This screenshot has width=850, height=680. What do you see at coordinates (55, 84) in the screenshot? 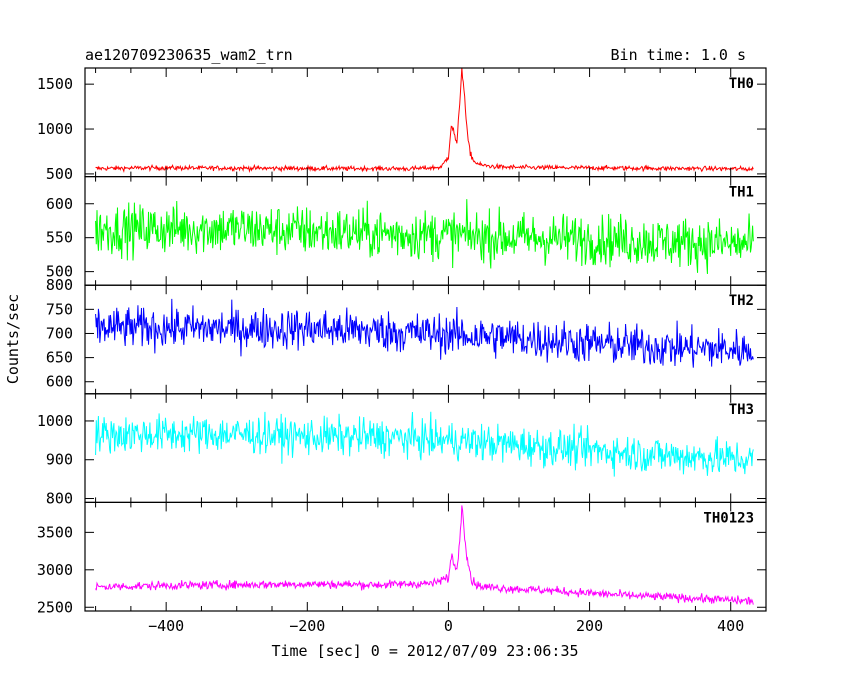
I see `y-tick-label: 1500` at bounding box center [55, 84].